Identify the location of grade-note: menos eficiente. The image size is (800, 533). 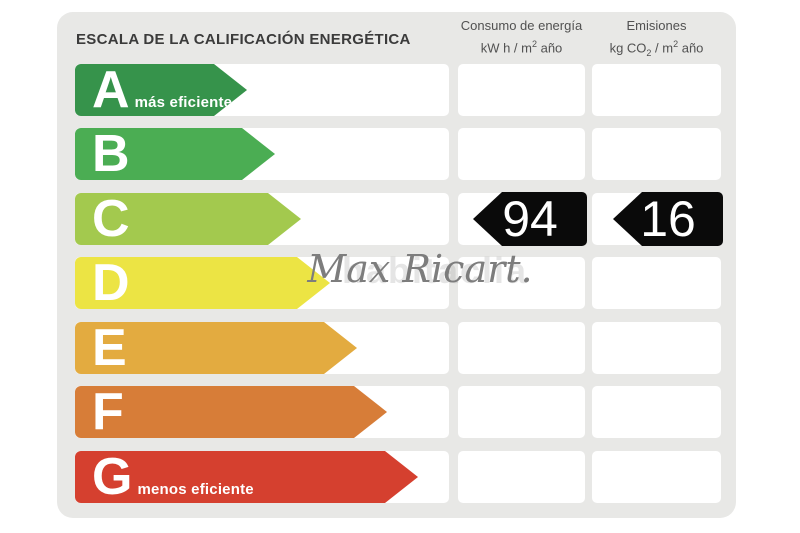
(195, 489).